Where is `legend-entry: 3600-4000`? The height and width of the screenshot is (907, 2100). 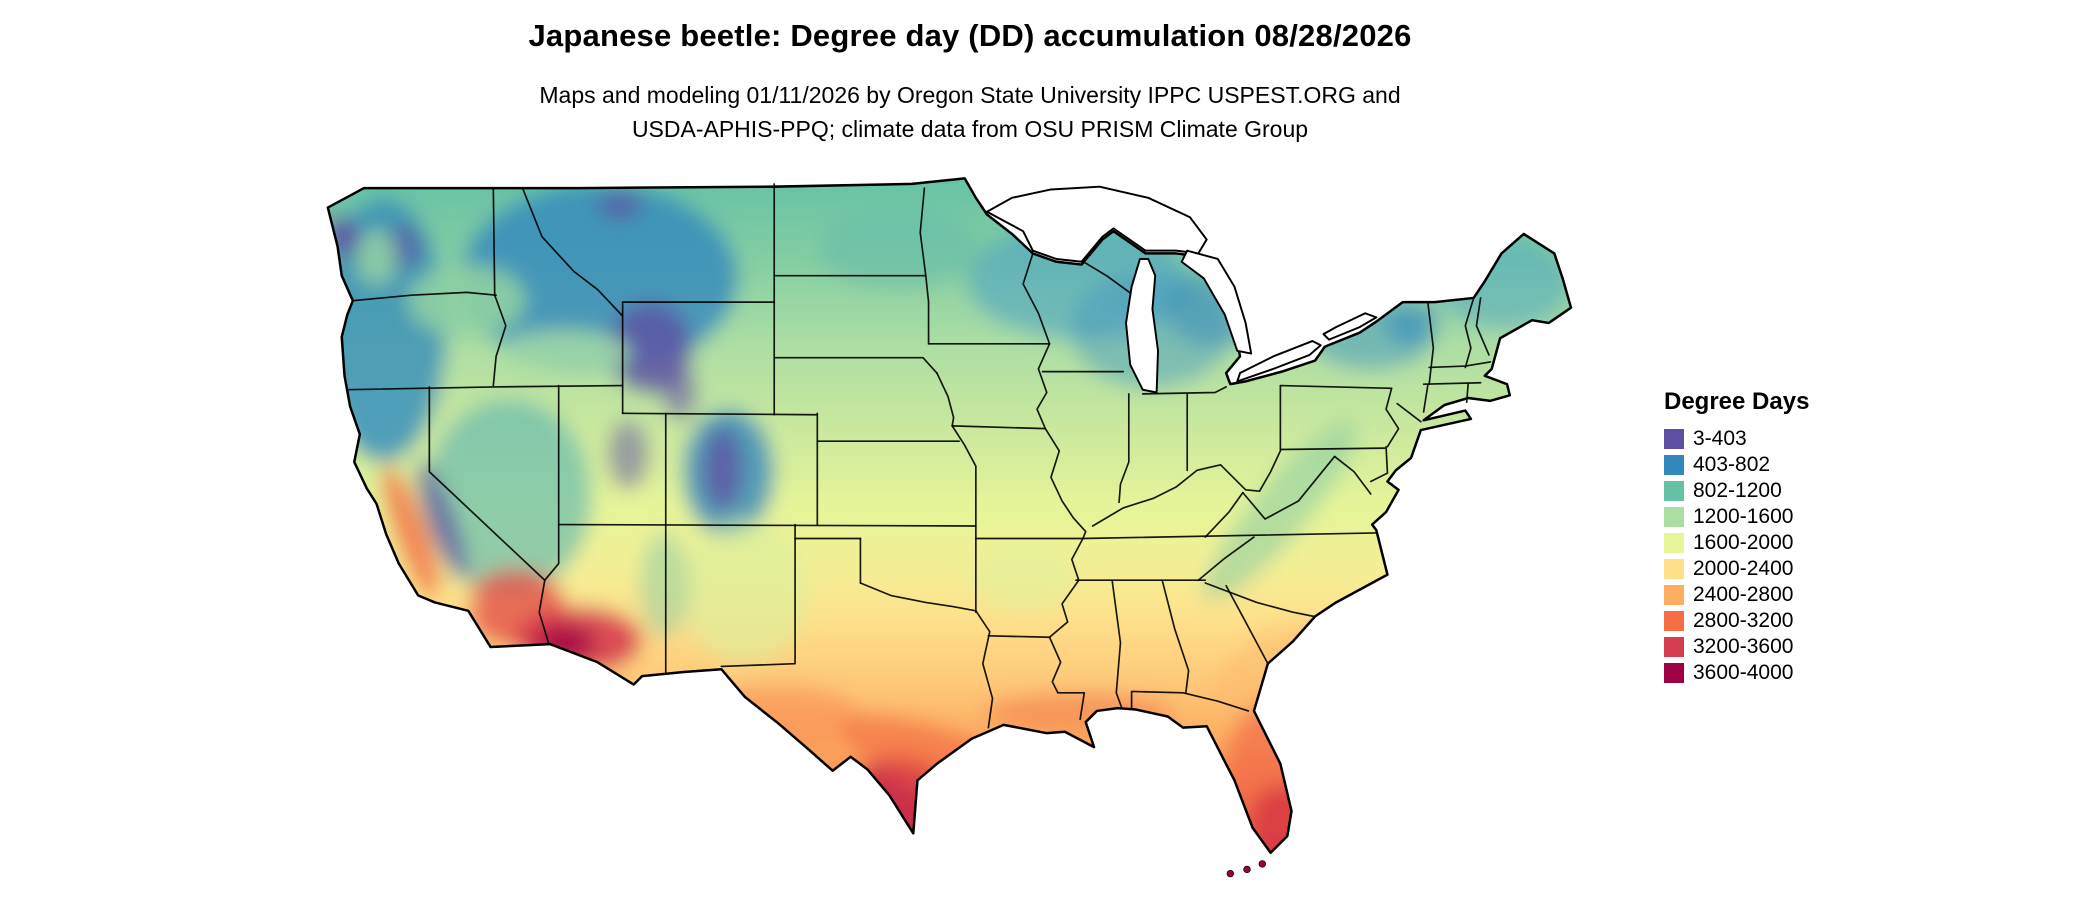
legend-entry: 3600-4000 is located at coordinates (1794, 673).